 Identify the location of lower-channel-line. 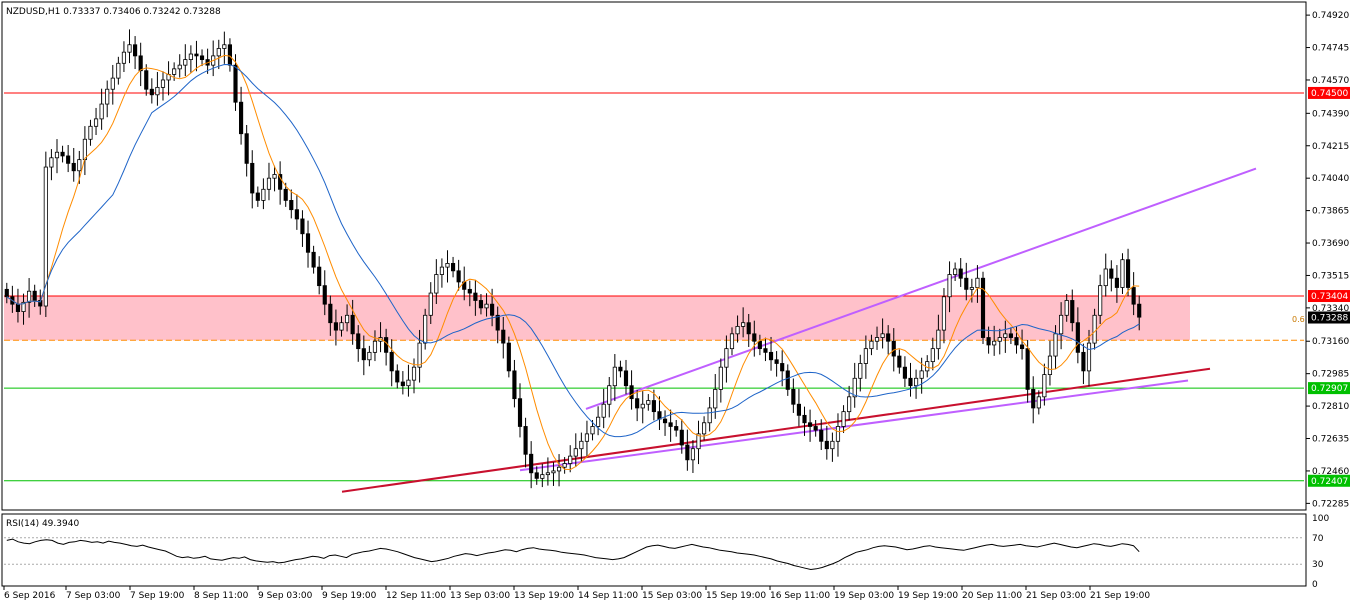
(854, 425).